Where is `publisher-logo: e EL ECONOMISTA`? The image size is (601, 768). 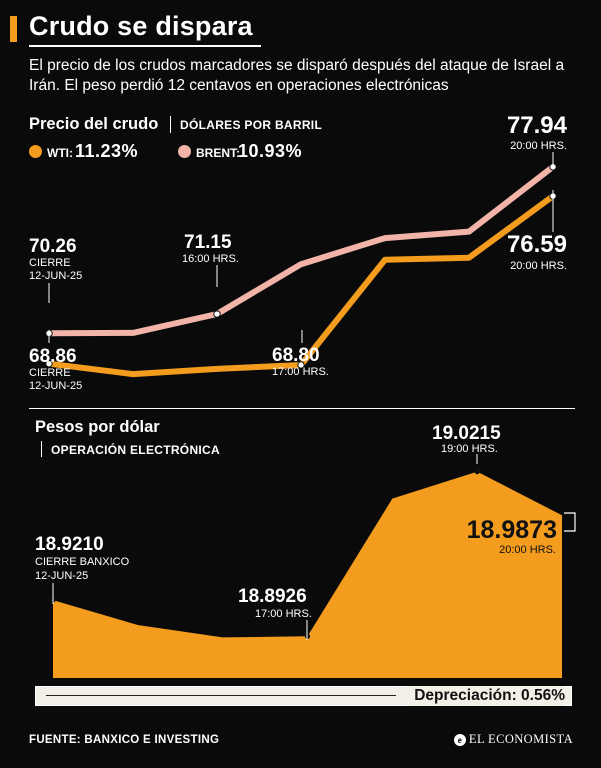 publisher-logo: e EL ECONOMISTA is located at coordinates (513, 739).